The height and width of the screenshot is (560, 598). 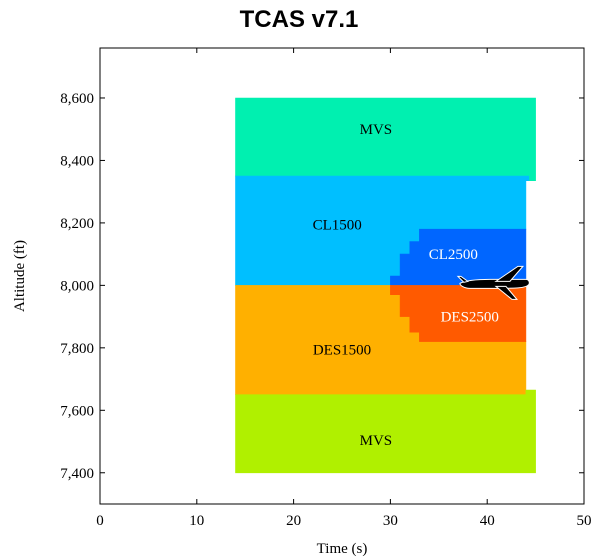 I want to click on x-tick-label: 40, so click(x=487, y=521).